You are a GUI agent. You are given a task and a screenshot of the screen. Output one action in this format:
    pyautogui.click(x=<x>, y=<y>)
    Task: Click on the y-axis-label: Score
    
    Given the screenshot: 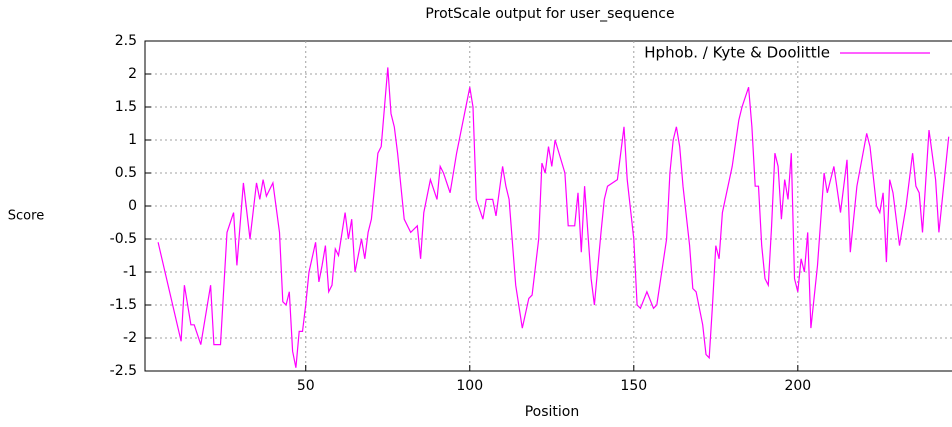 What is the action you would take?
    pyautogui.click(x=26, y=216)
    